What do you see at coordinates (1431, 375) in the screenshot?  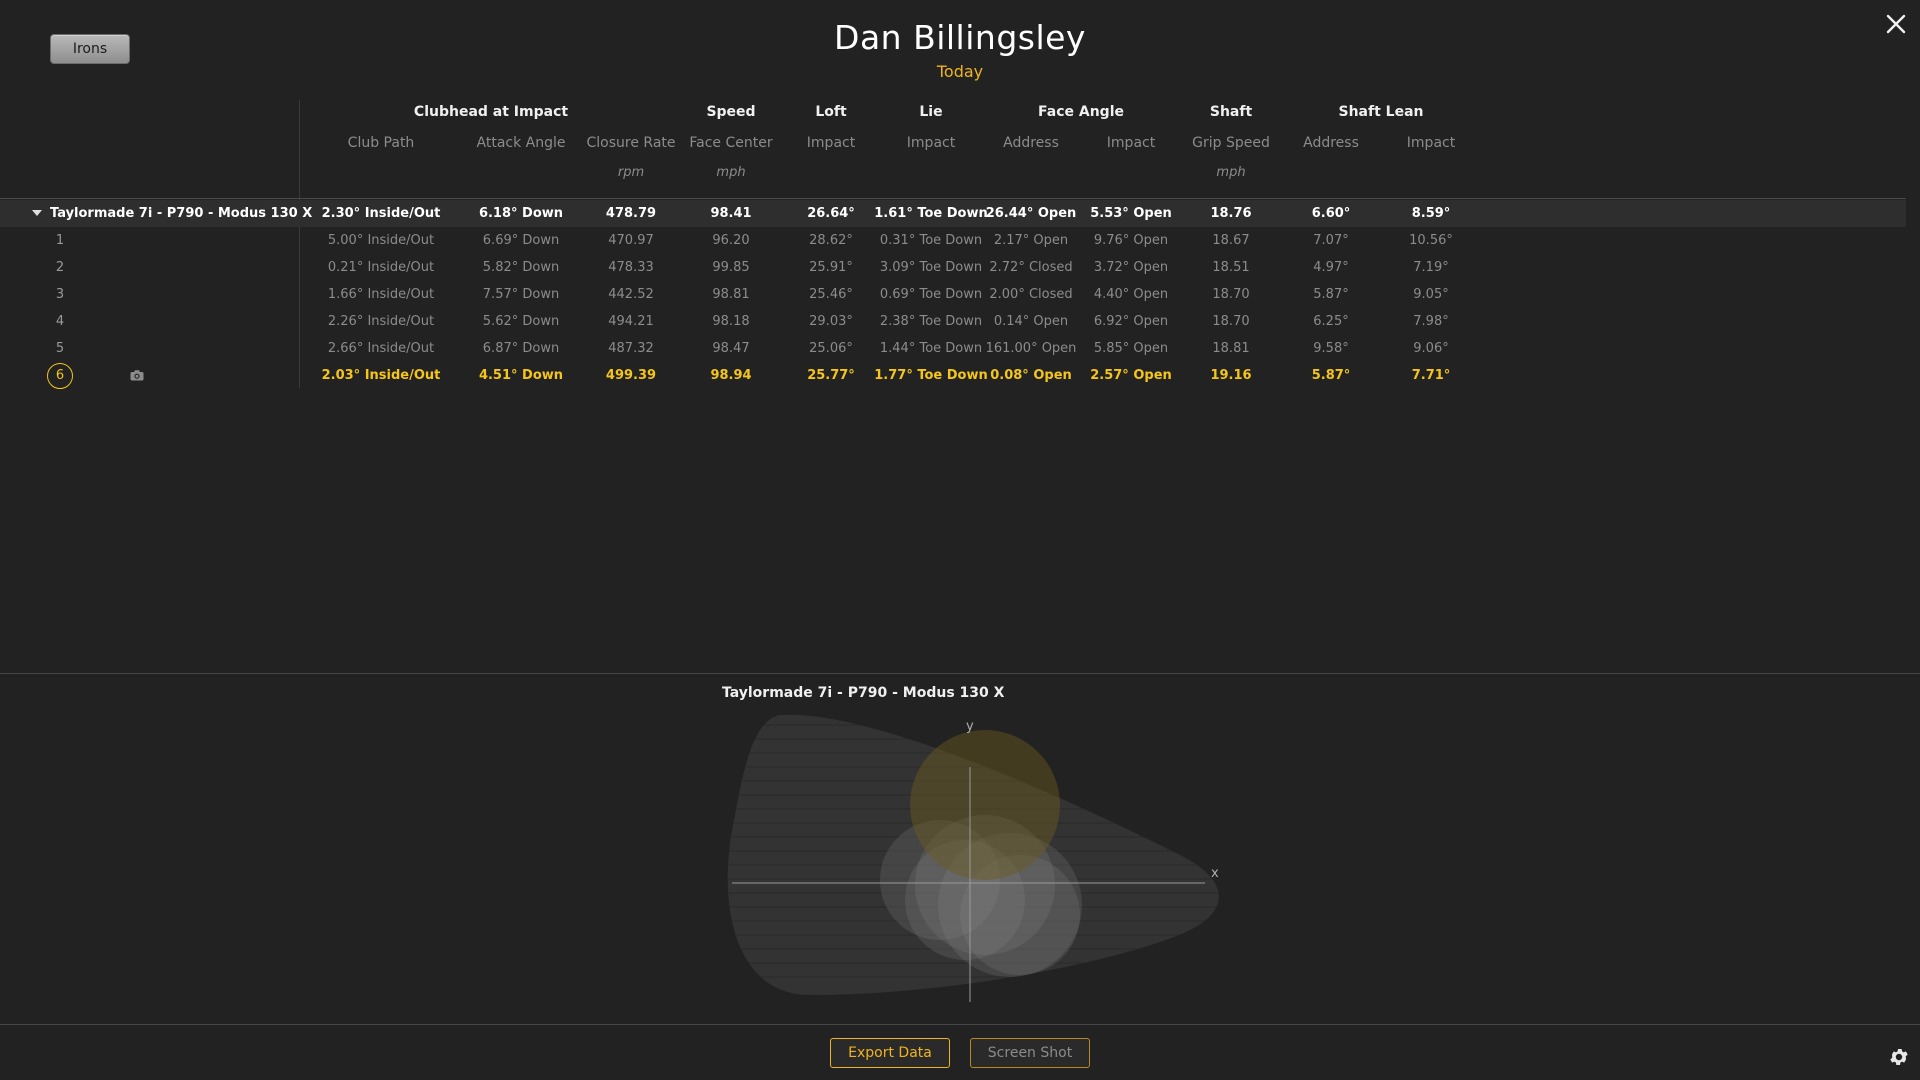 I see `cell: 7.71°` at bounding box center [1431, 375].